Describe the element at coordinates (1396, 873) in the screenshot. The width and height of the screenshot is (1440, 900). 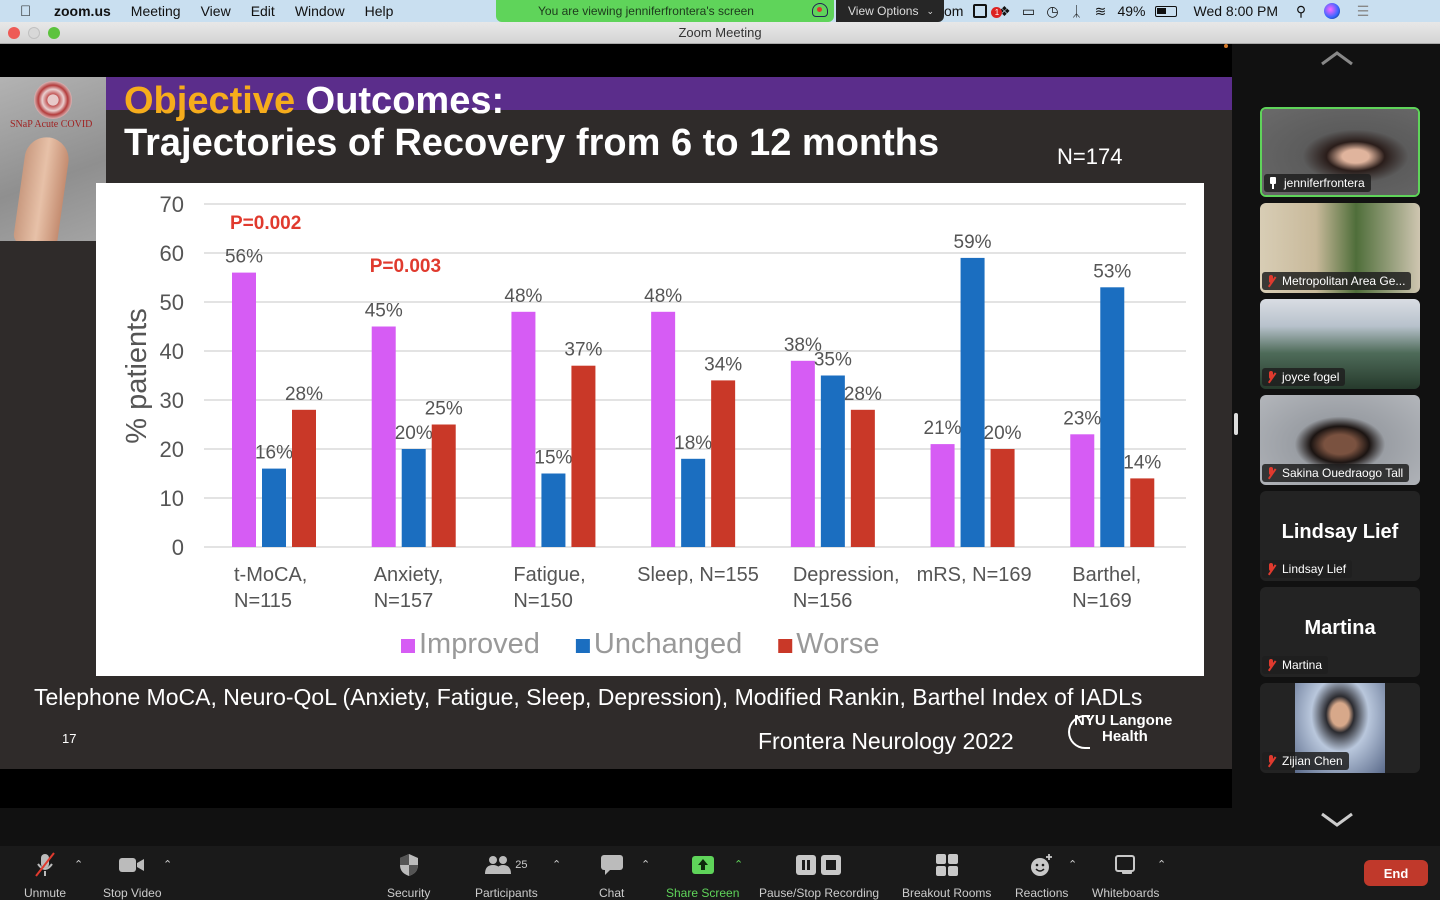
I see `end-meeting-button: End` at that location.